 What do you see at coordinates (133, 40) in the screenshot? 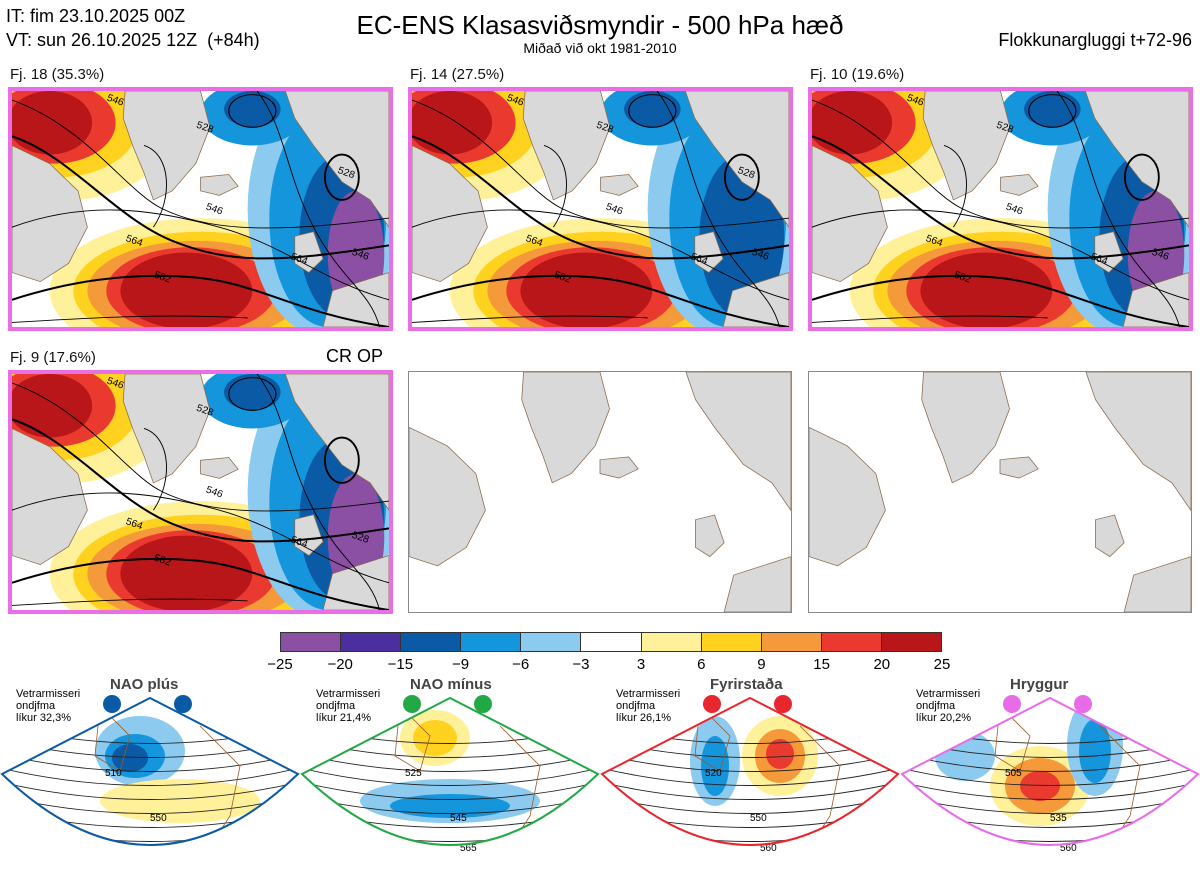
I see `valid-time: VT: sun 26.10.2025 12Z (+84h)` at bounding box center [133, 40].